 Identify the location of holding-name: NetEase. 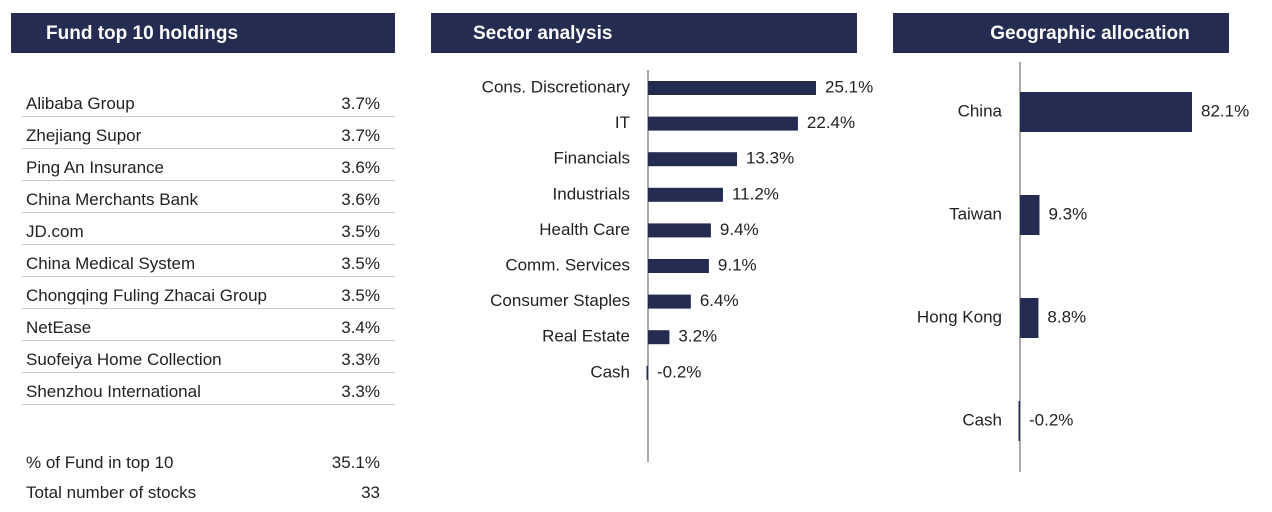
(59, 327).